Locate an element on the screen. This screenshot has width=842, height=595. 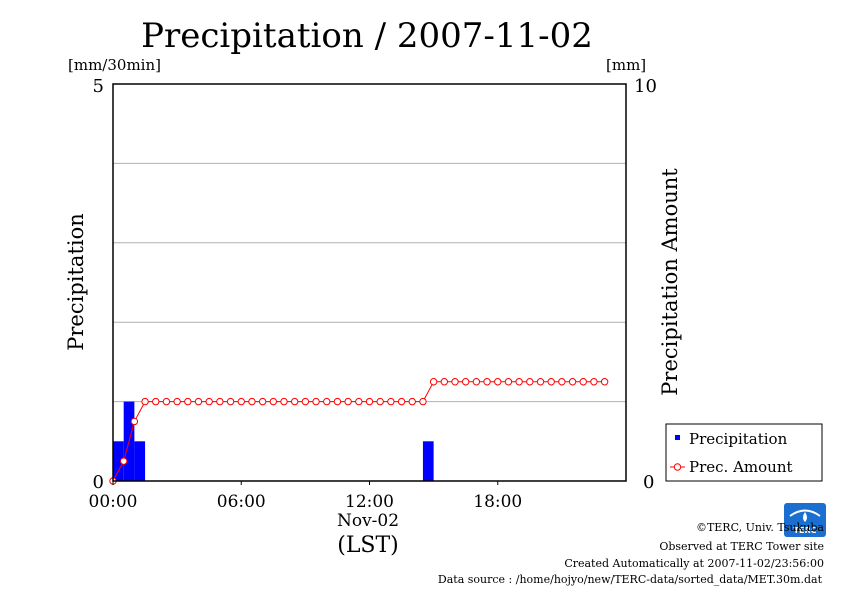
legend-amount-marker is located at coordinates (677, 467).